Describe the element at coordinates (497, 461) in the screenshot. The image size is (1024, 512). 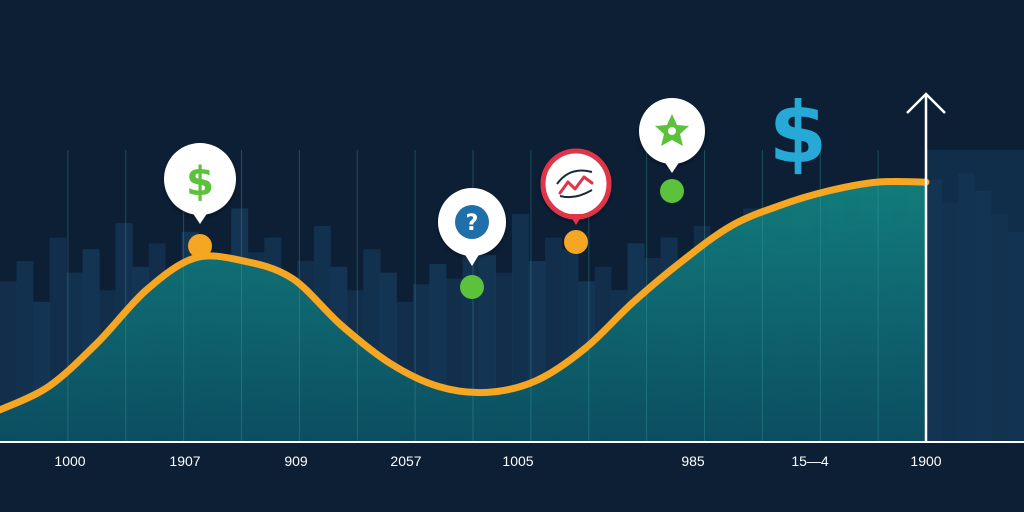
I see `x-tick-labels: 1000 1907 909 2057 1005 985 15—4 1900` at that location.